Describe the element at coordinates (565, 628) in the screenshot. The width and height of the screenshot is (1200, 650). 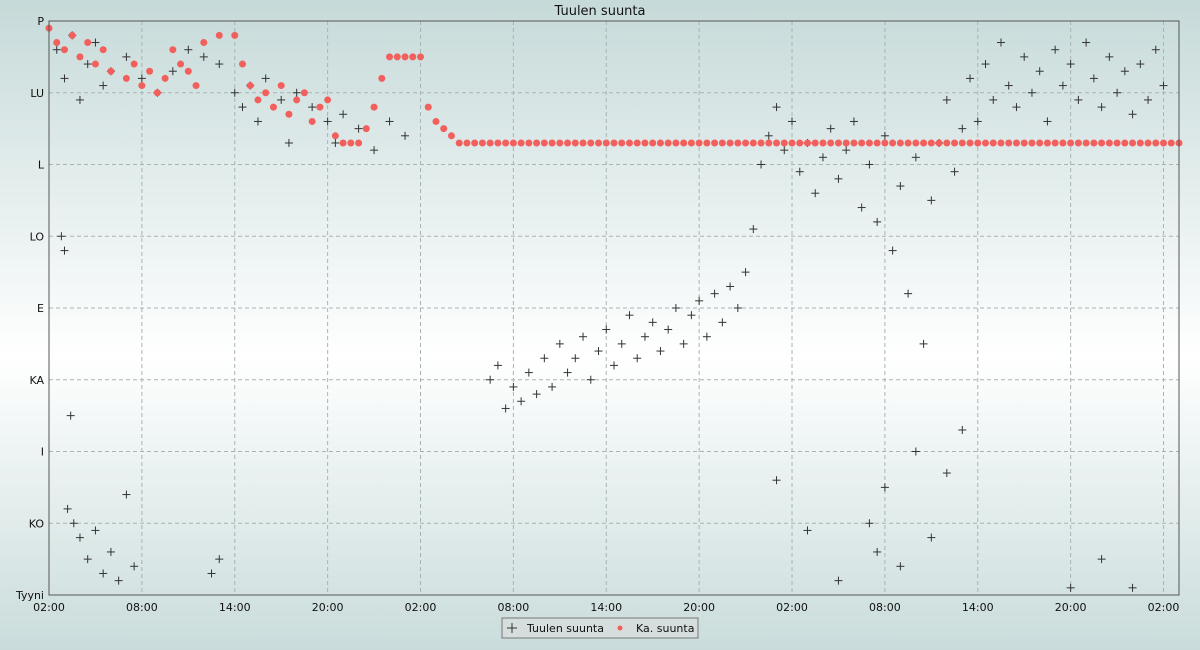
I see `legend-label-tuulen-suunta: Tuulen suunta` at that location.